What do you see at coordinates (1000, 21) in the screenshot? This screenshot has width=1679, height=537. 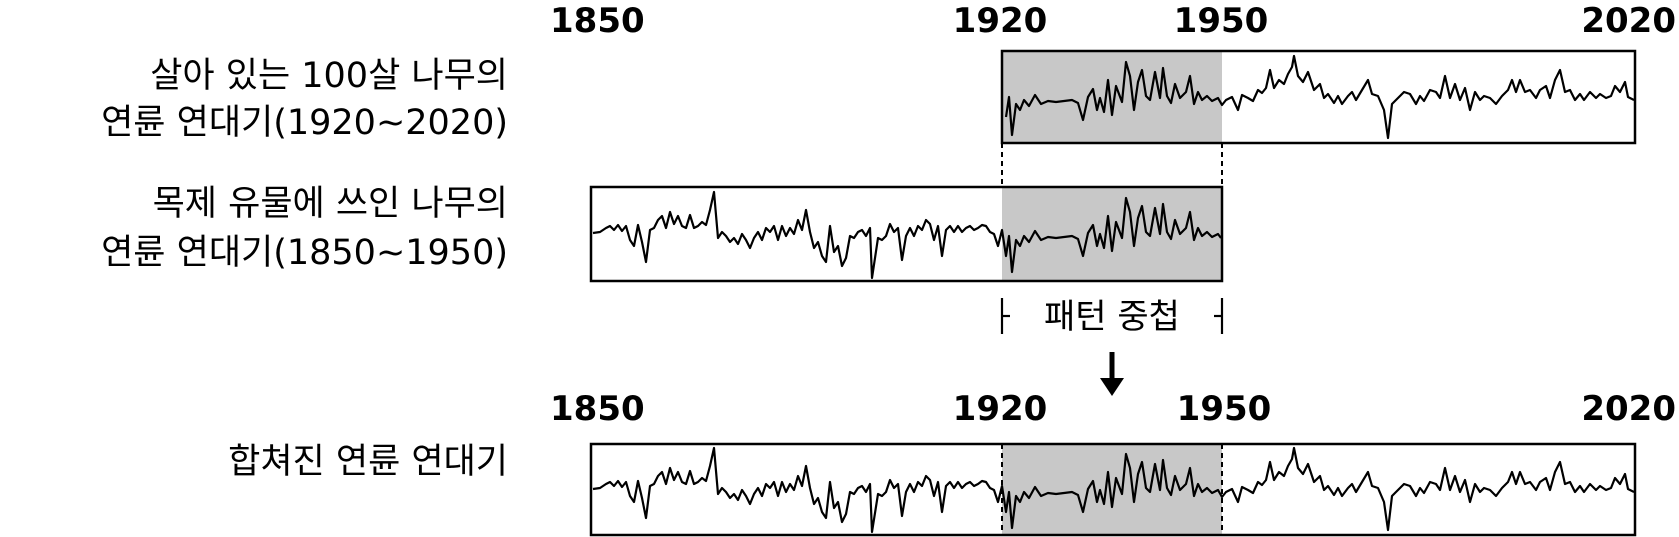 I see `top-year-1920: 1920` at bounding box center [1000, 21].